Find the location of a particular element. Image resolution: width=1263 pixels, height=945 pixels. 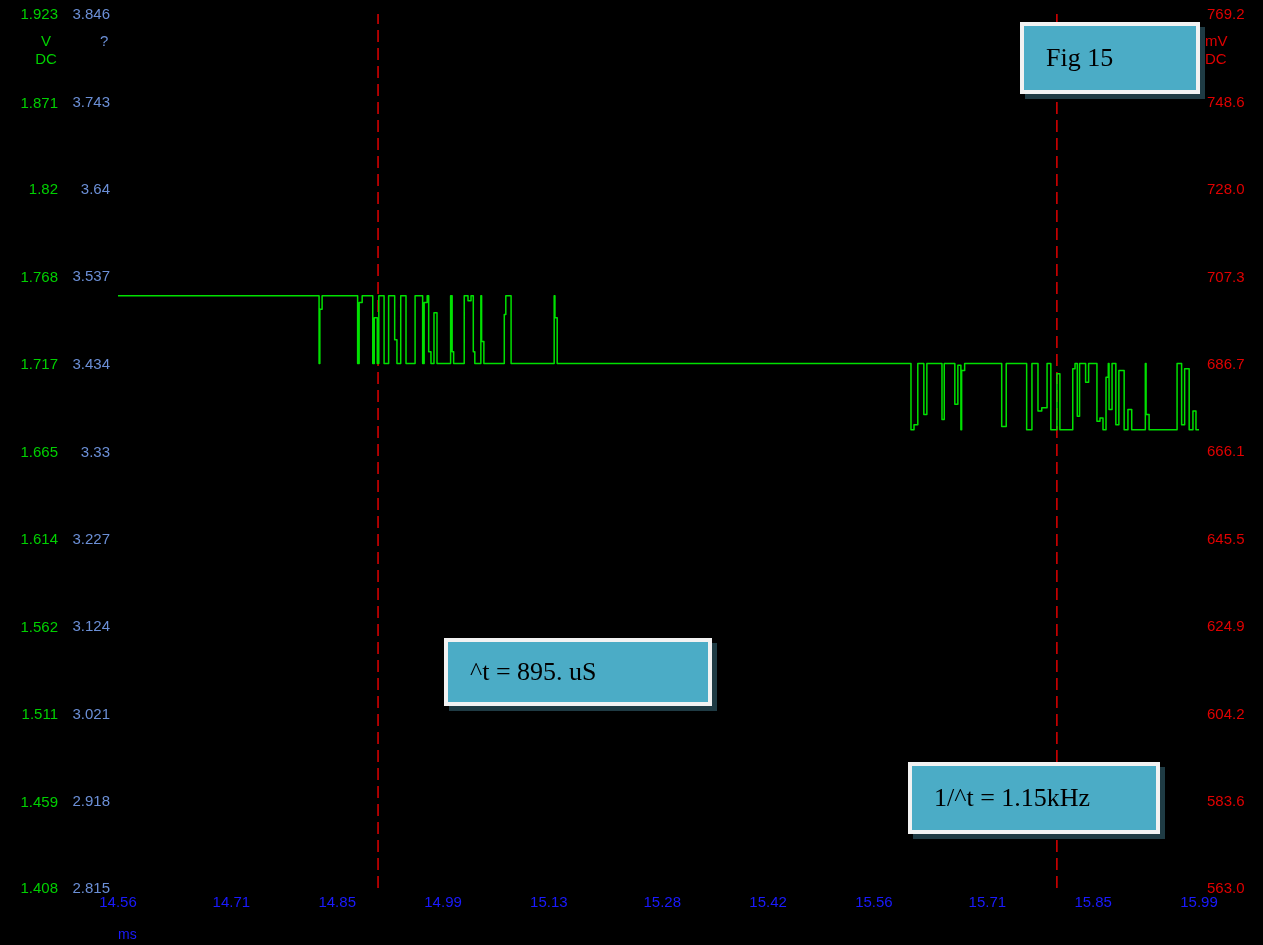

x-axis-title: ms is located at coordinates (127, 934).